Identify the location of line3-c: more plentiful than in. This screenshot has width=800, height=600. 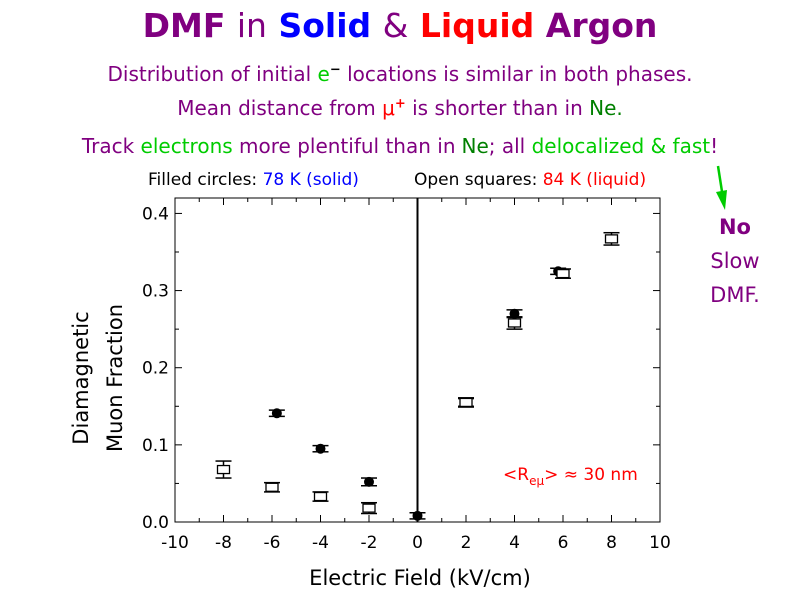
(347, 146).